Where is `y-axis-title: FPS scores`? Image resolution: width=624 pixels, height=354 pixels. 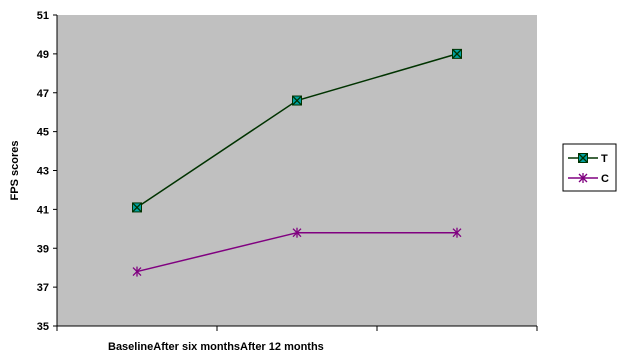
y-axis-title: FPS scores is located at coordinates (15, 171).